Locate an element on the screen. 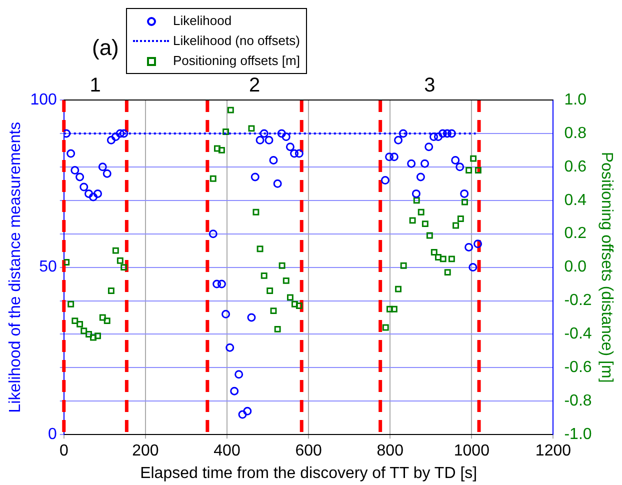 This screenshot has width=622, height=485. y2-tick-label: -0.8 is located at coordinates (578, 401).